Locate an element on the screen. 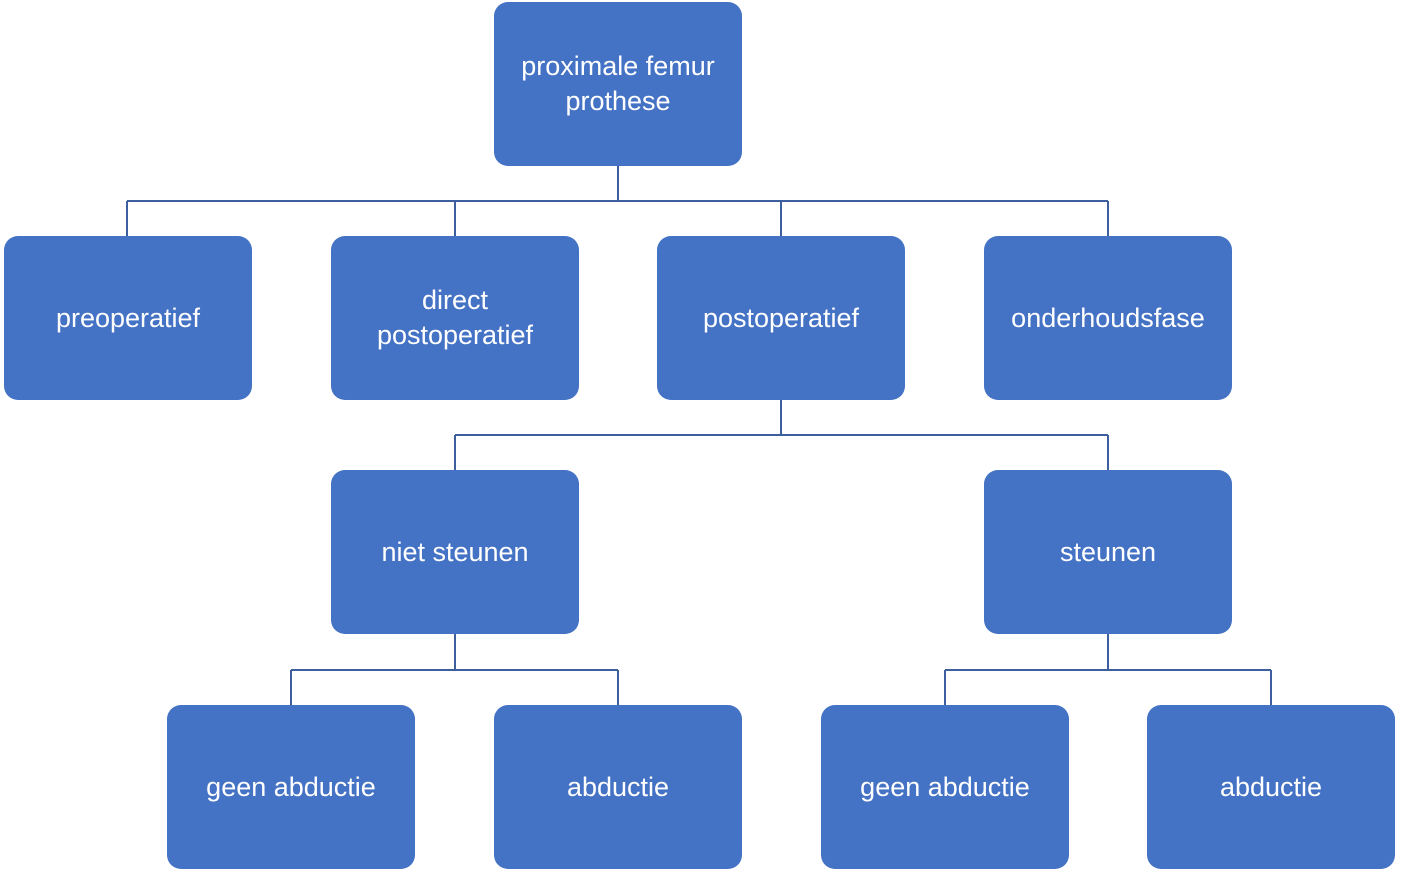 The height and width of the screenshot is (875, 1402). node-proximale-femur-prothese: proximale femur prothese is located at coordinates (618, 84).